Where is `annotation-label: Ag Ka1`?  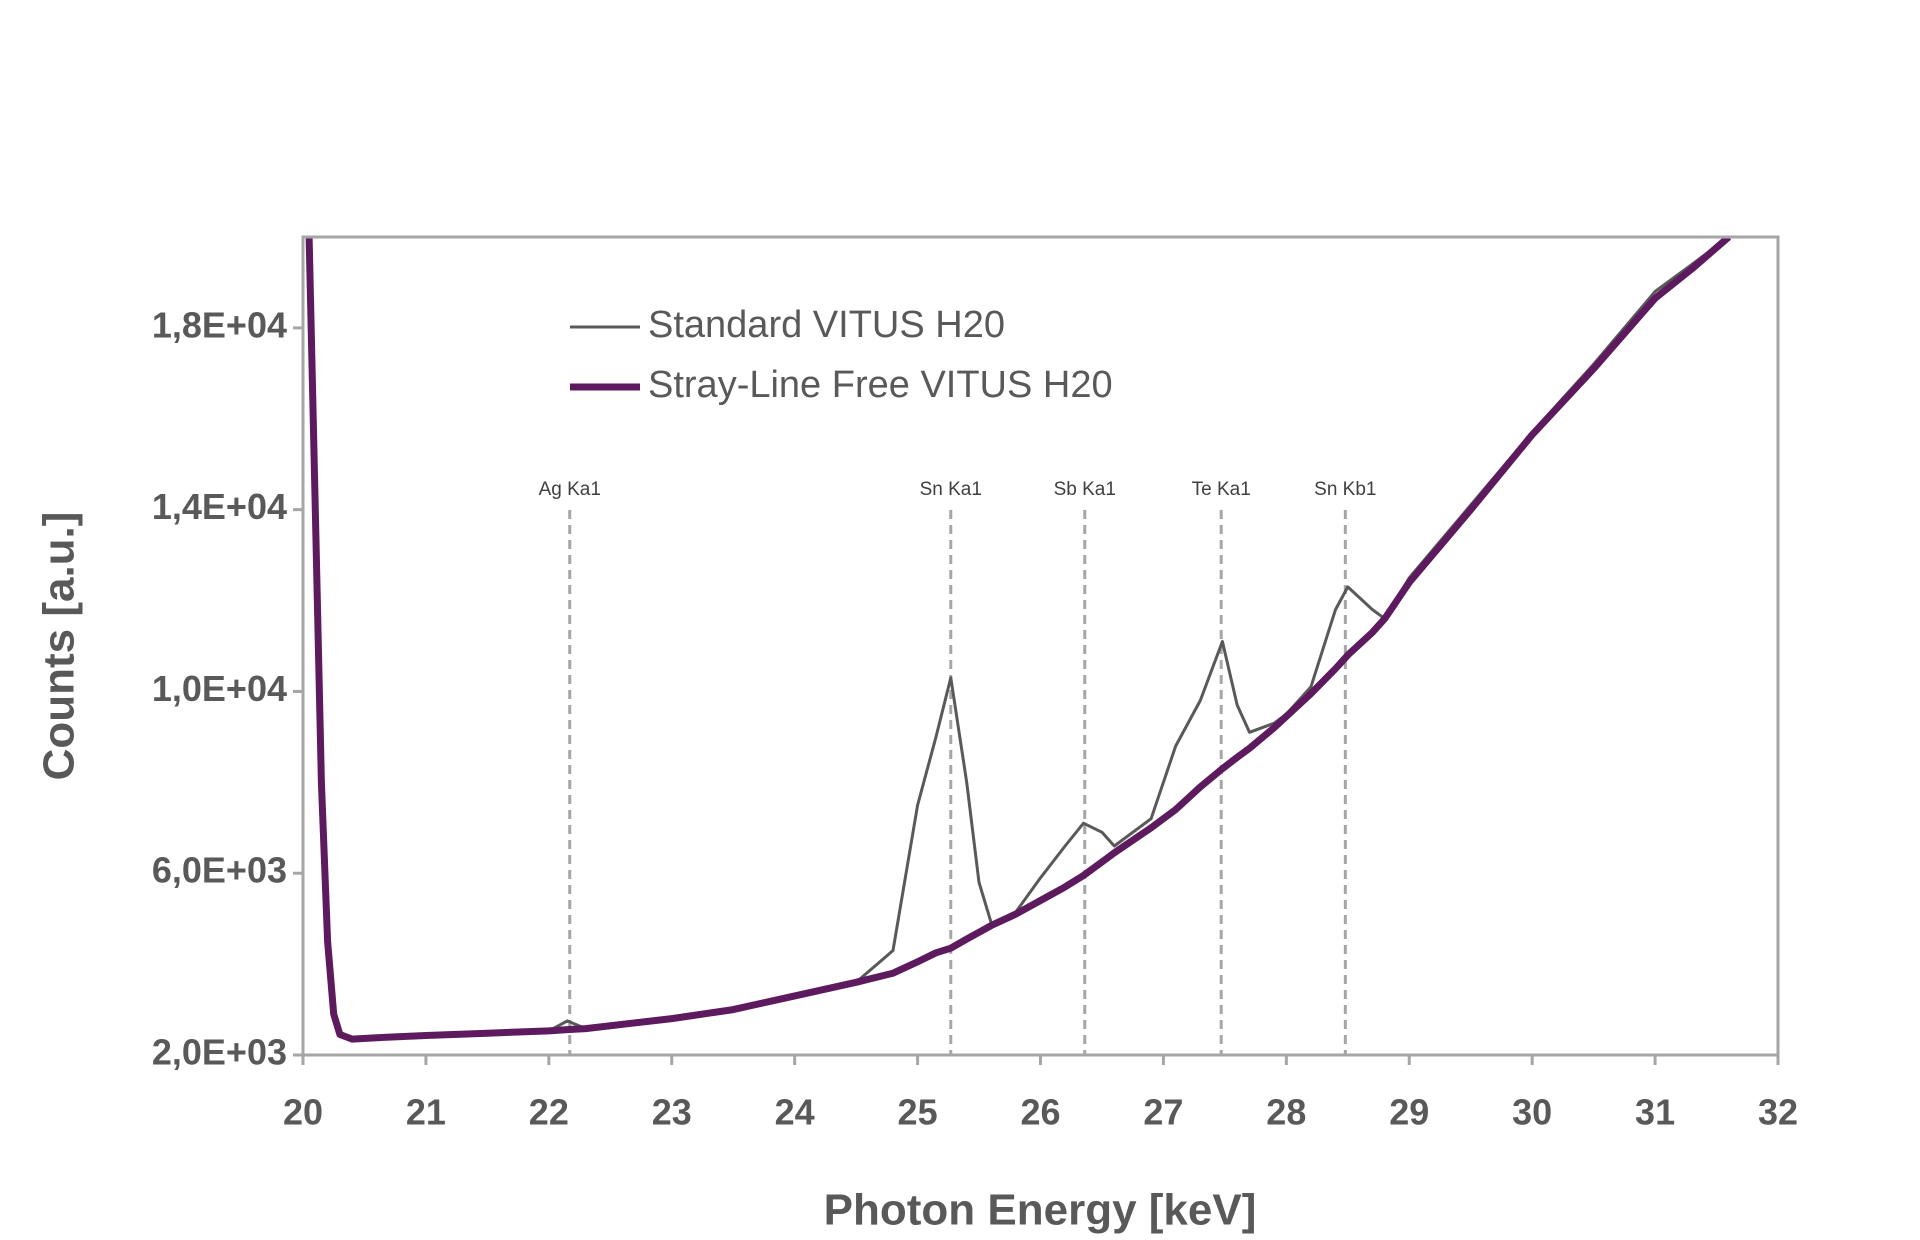
annotation-label: Ag Ka1 is located at coordinates (570, 489).